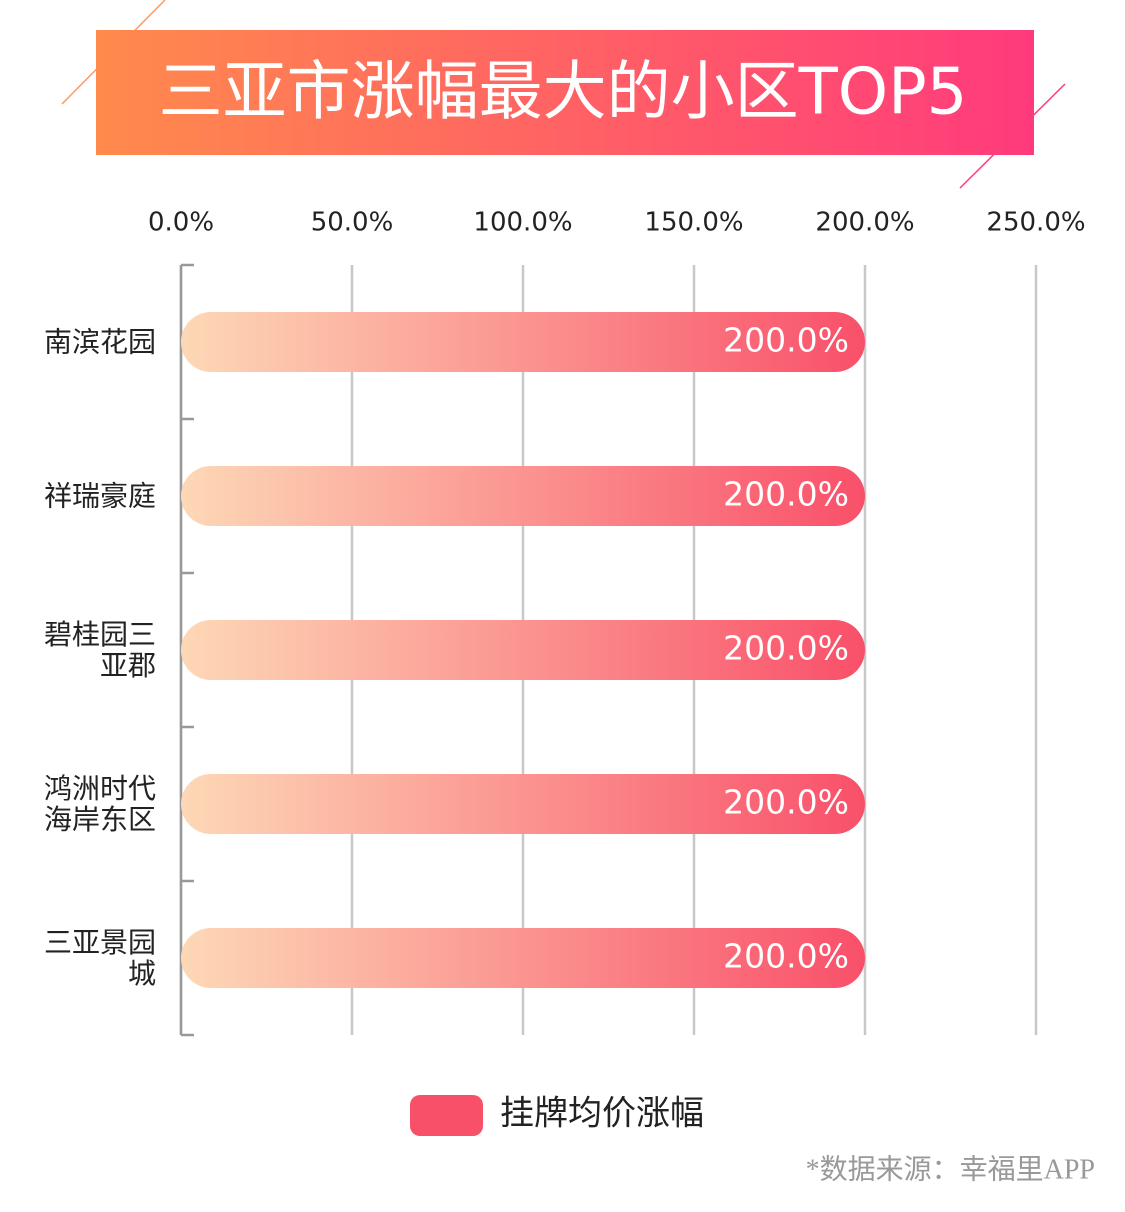  Describe the element at coordinates (446, 1115) in the screenshot. I see `legend-swatch` at that location.